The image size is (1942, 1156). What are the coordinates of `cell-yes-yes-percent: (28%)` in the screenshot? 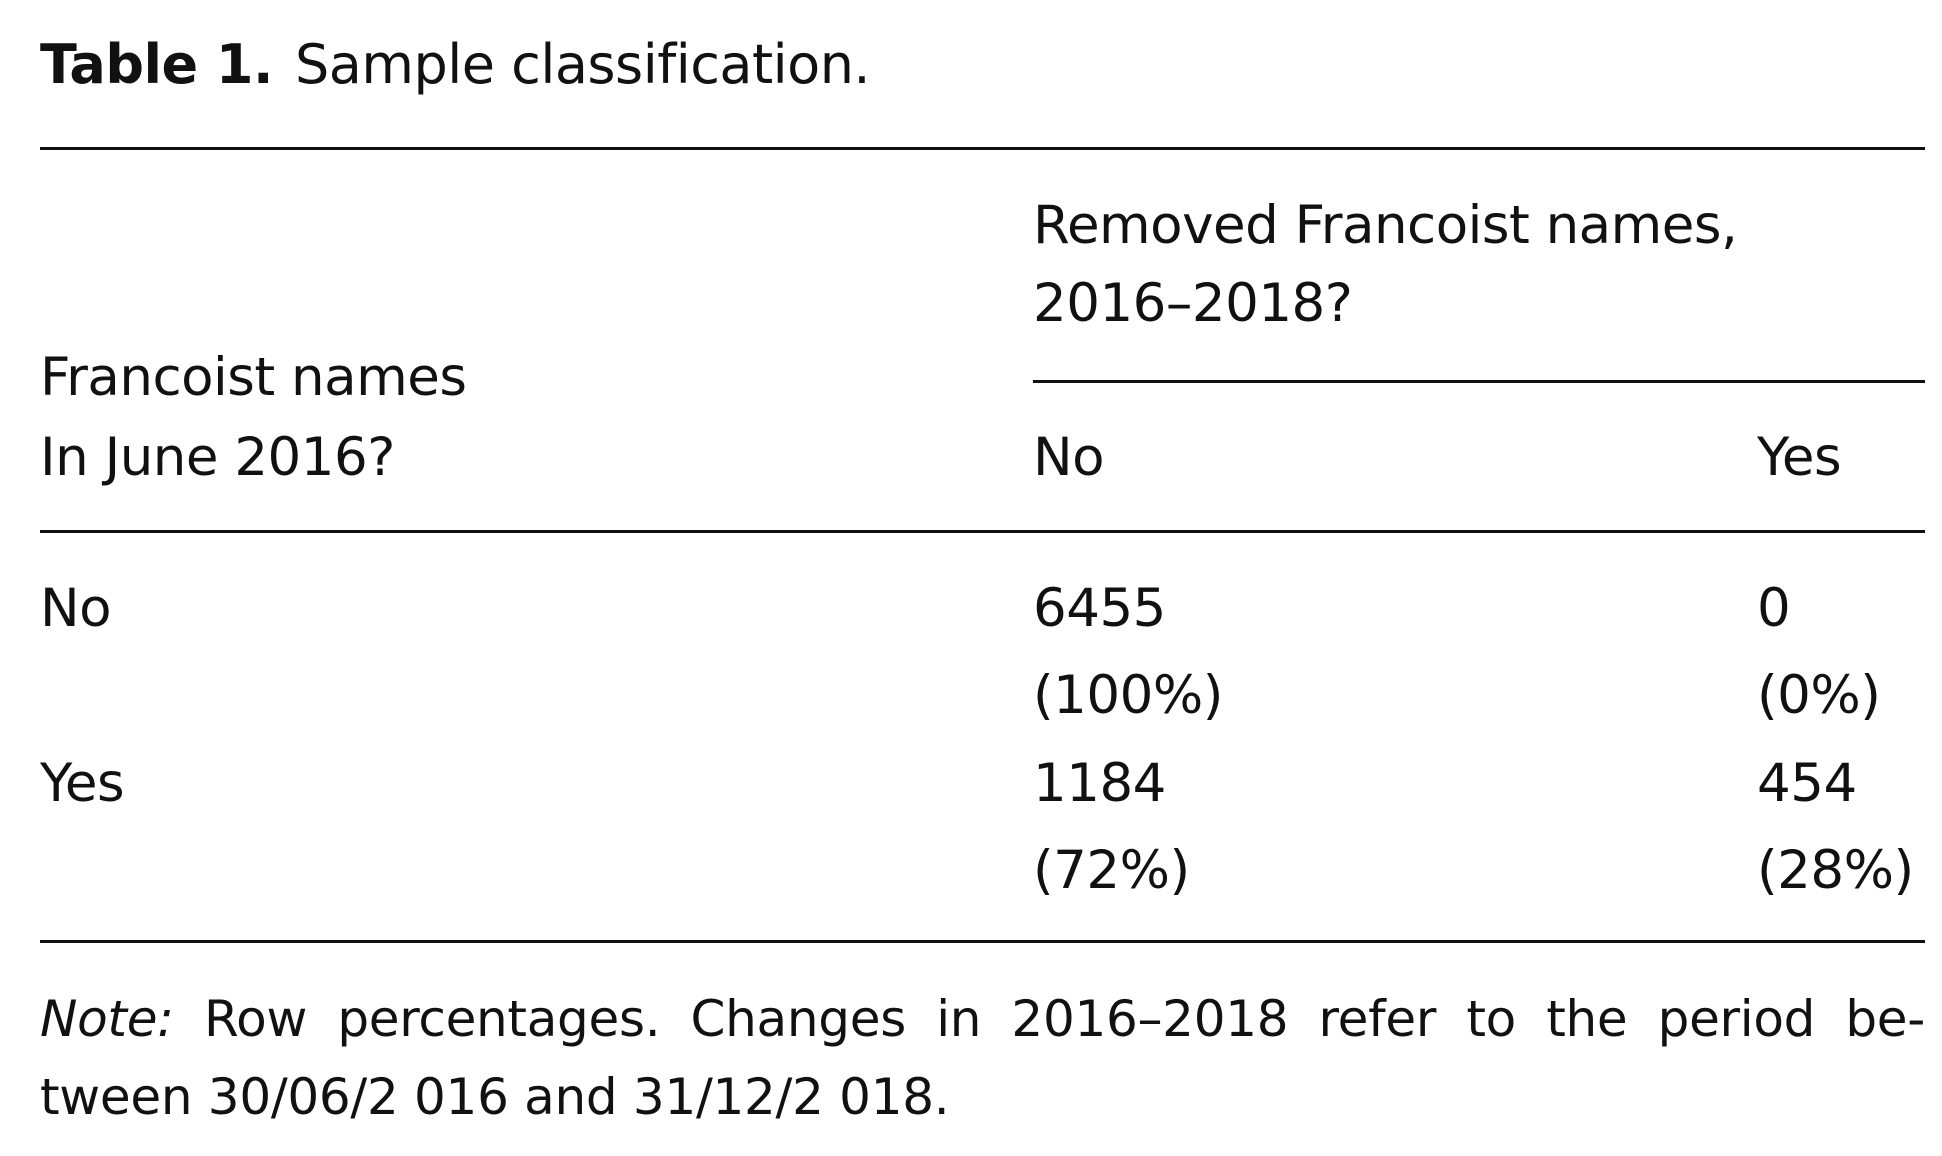 It's located at (1835, 870).